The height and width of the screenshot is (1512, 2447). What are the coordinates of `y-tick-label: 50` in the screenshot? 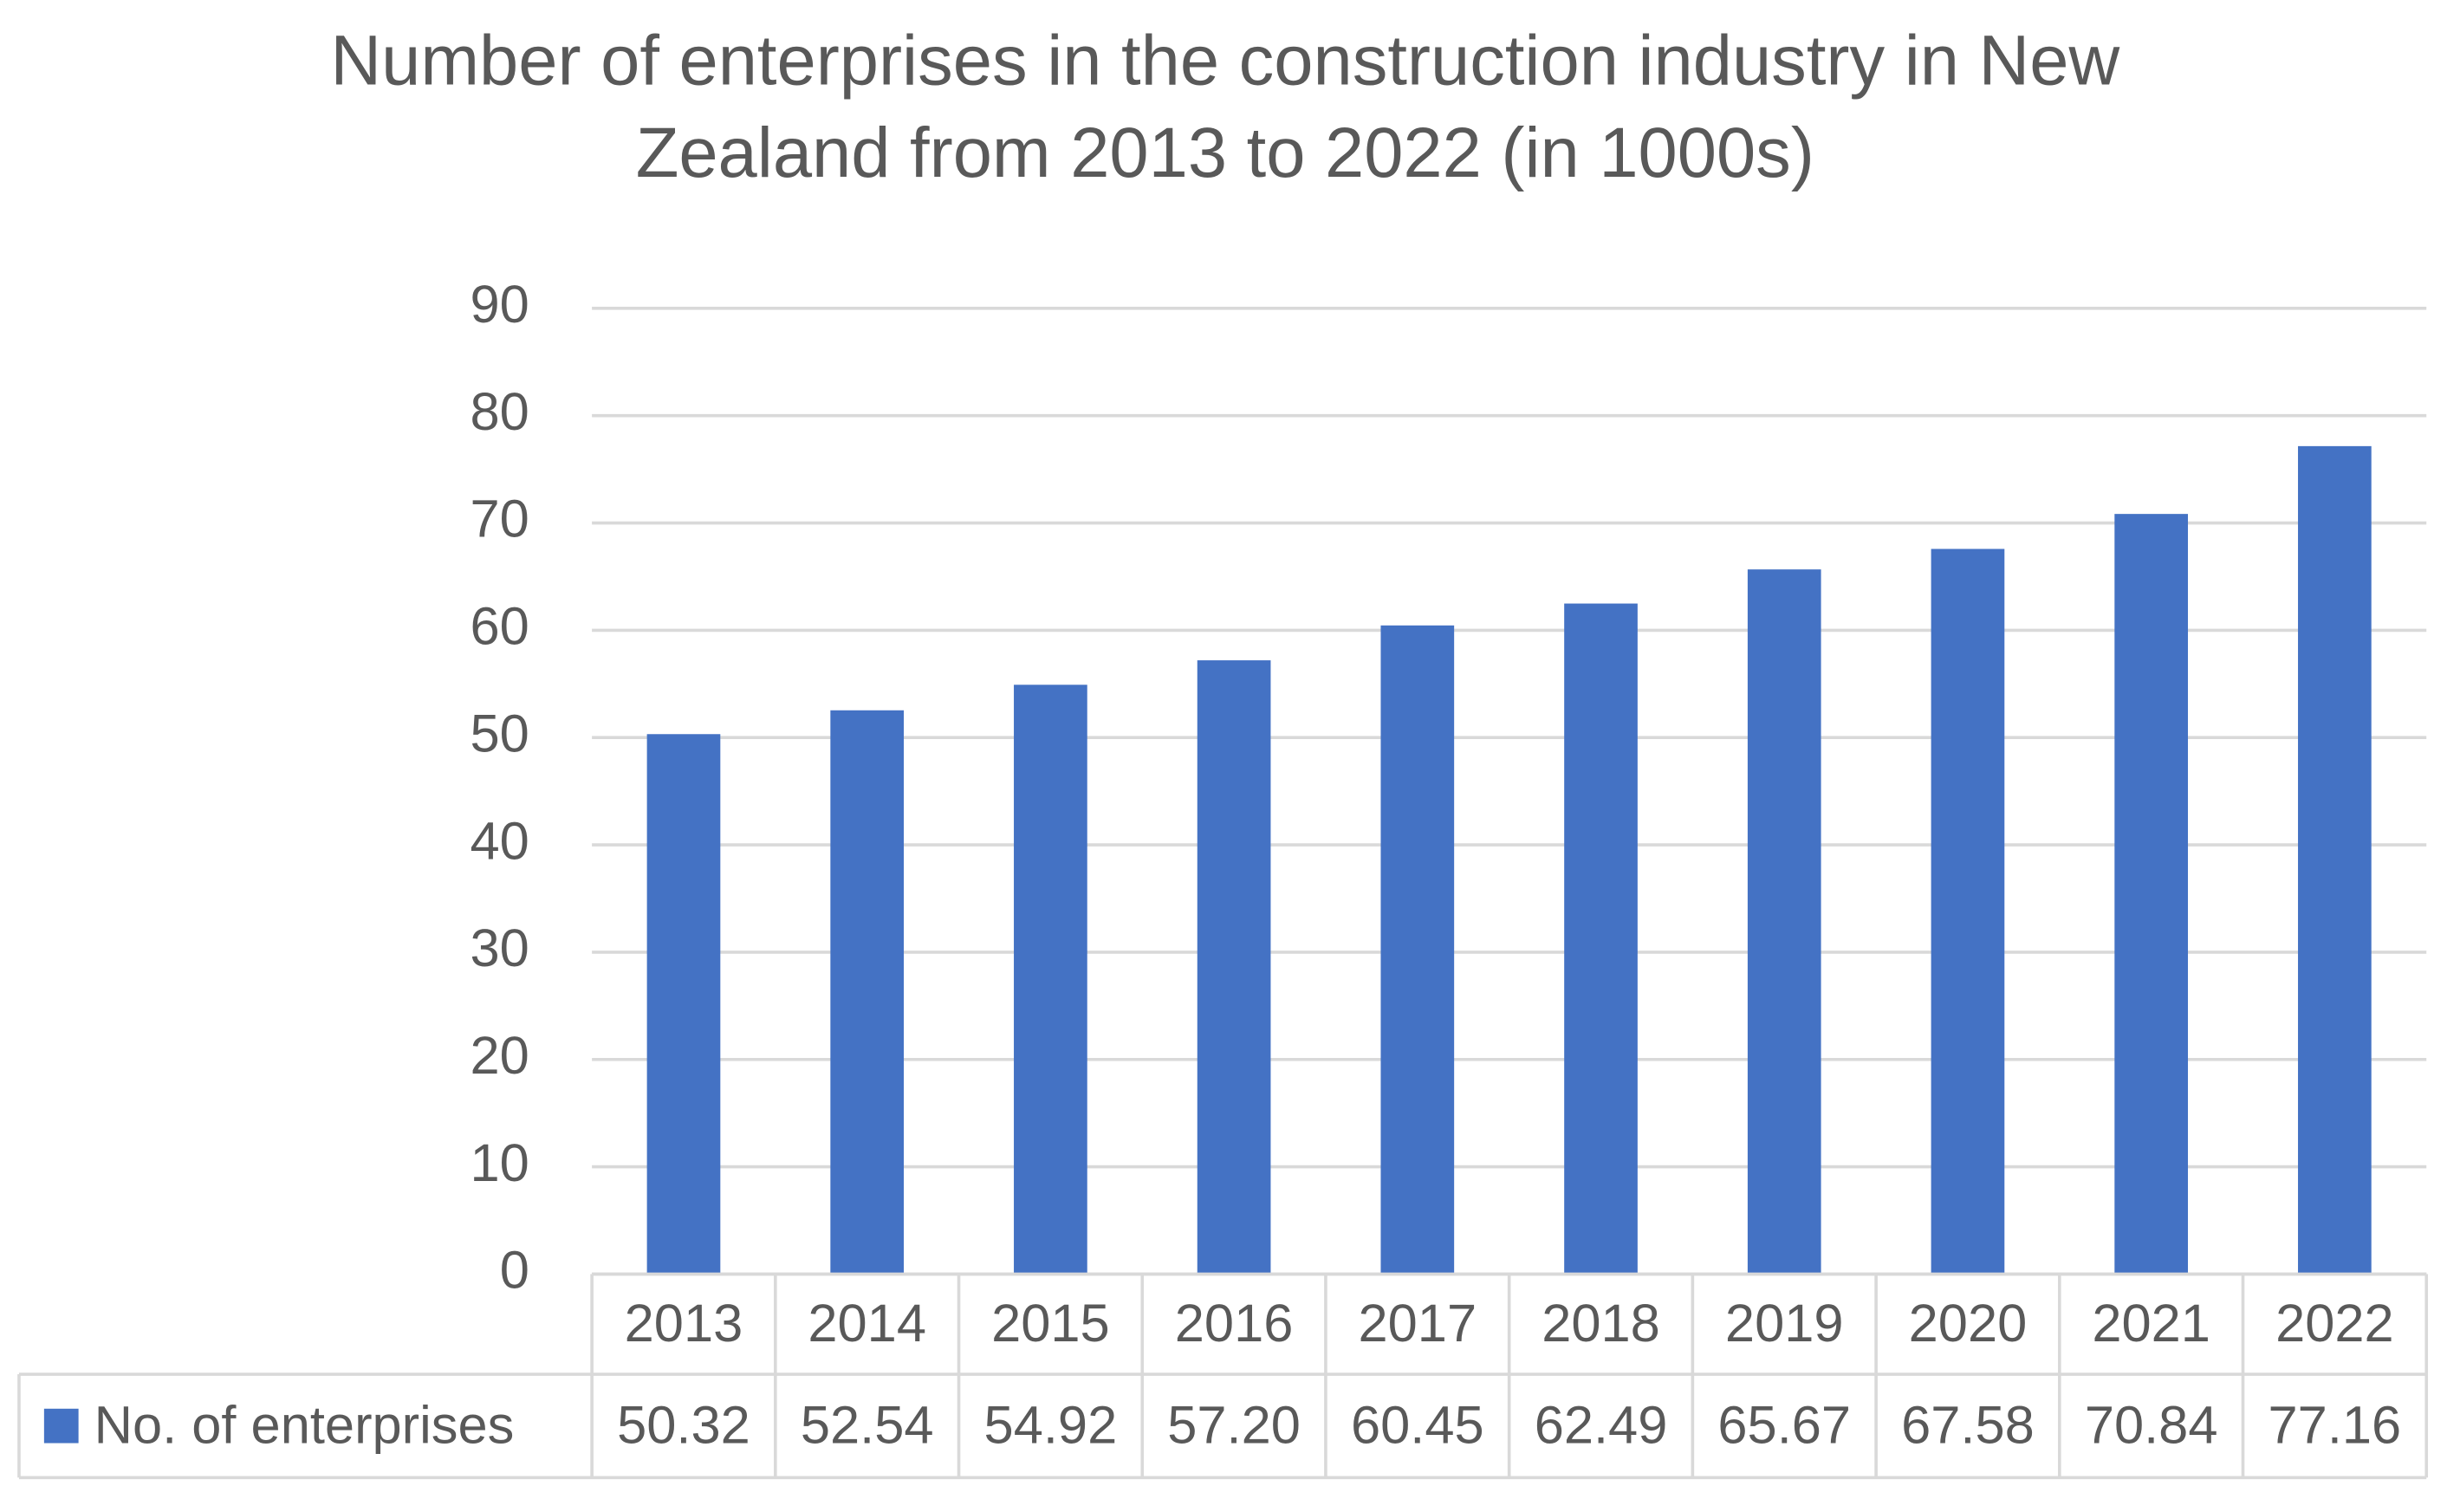 It's located at (500, 733).